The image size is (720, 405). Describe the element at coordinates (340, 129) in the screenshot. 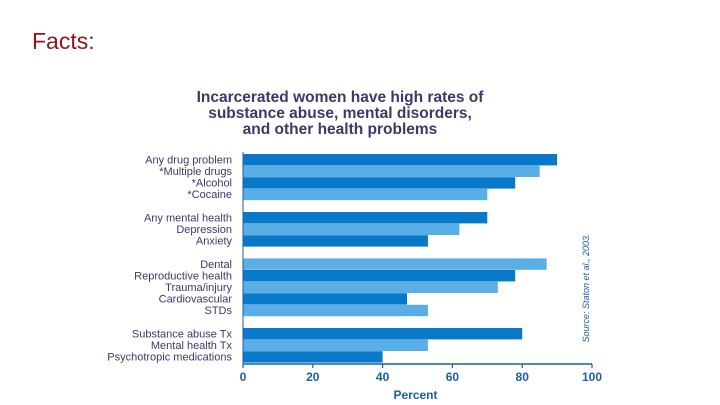

I see `chart-title-line: and other health problems` at that location.